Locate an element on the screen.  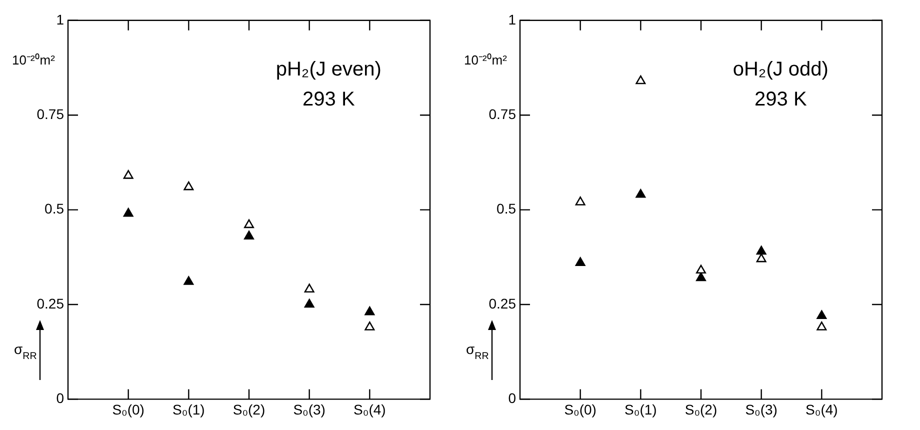
annotation: pH₂(J even) is located at coordinates (329, 69).